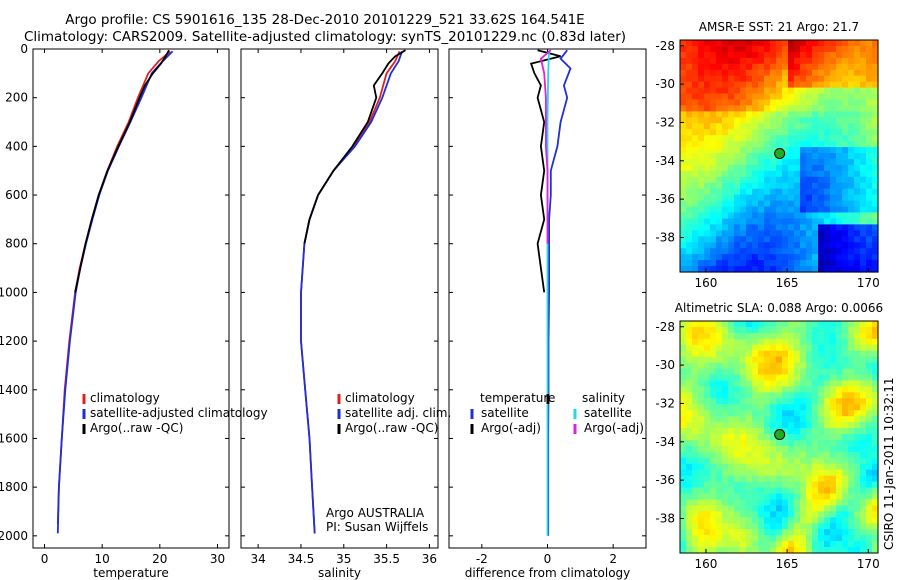 The width and height of the screenshot is (900, 580). Describe the element at coordinates (16, 244) in the screenshot. I see `depth-tick-label: 800` at that location.